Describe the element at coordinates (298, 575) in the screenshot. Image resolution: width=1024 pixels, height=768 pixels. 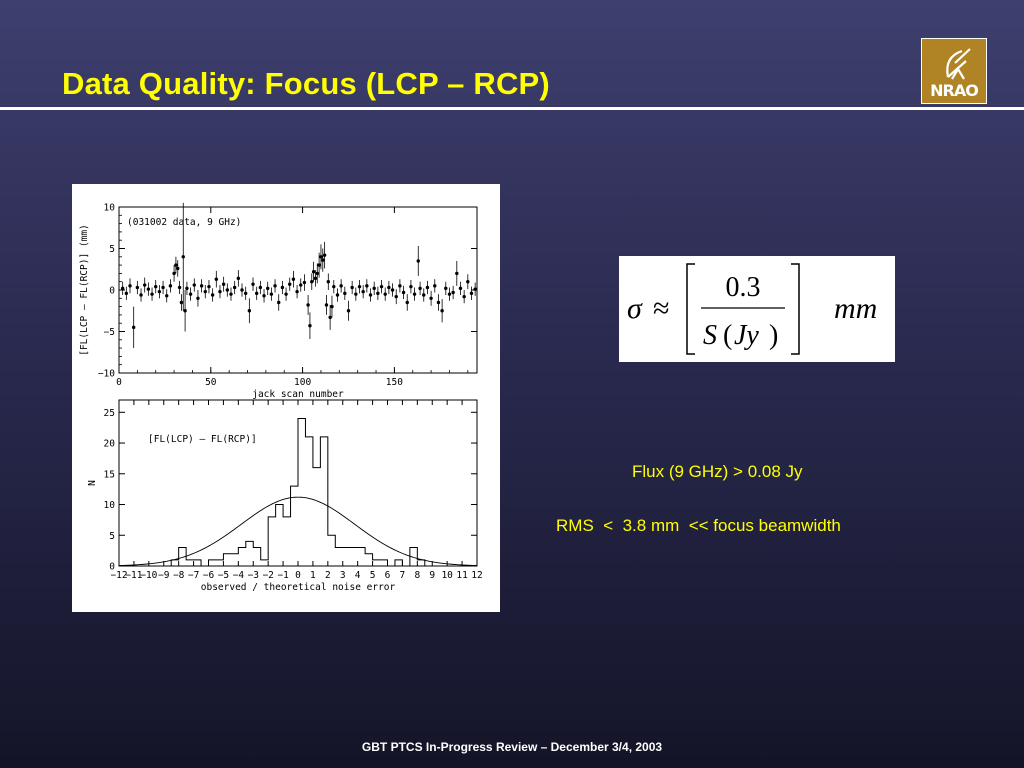
I see `histogram-xtick-label: 0` at that location.